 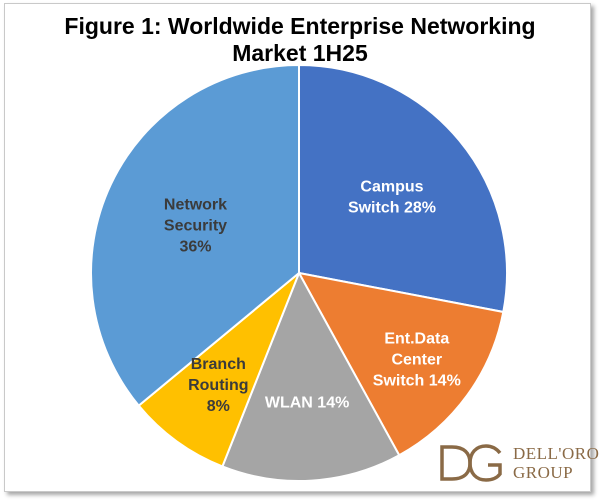 I want to click on pie-label-branch-routing: Branch Routing 8%, so click(x=218, y=385).